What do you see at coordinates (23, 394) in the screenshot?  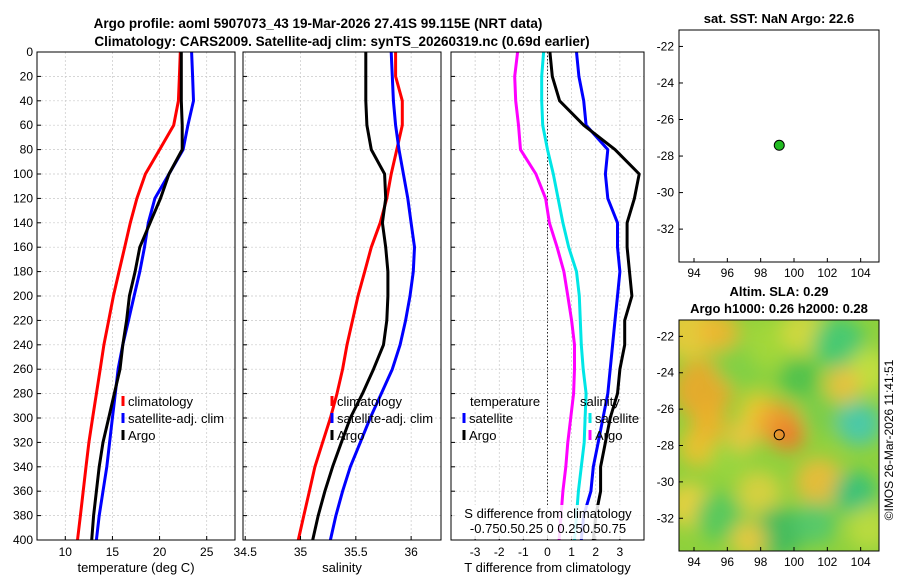 I see `y-tick-label: 280` at bounding box center [23, 394].